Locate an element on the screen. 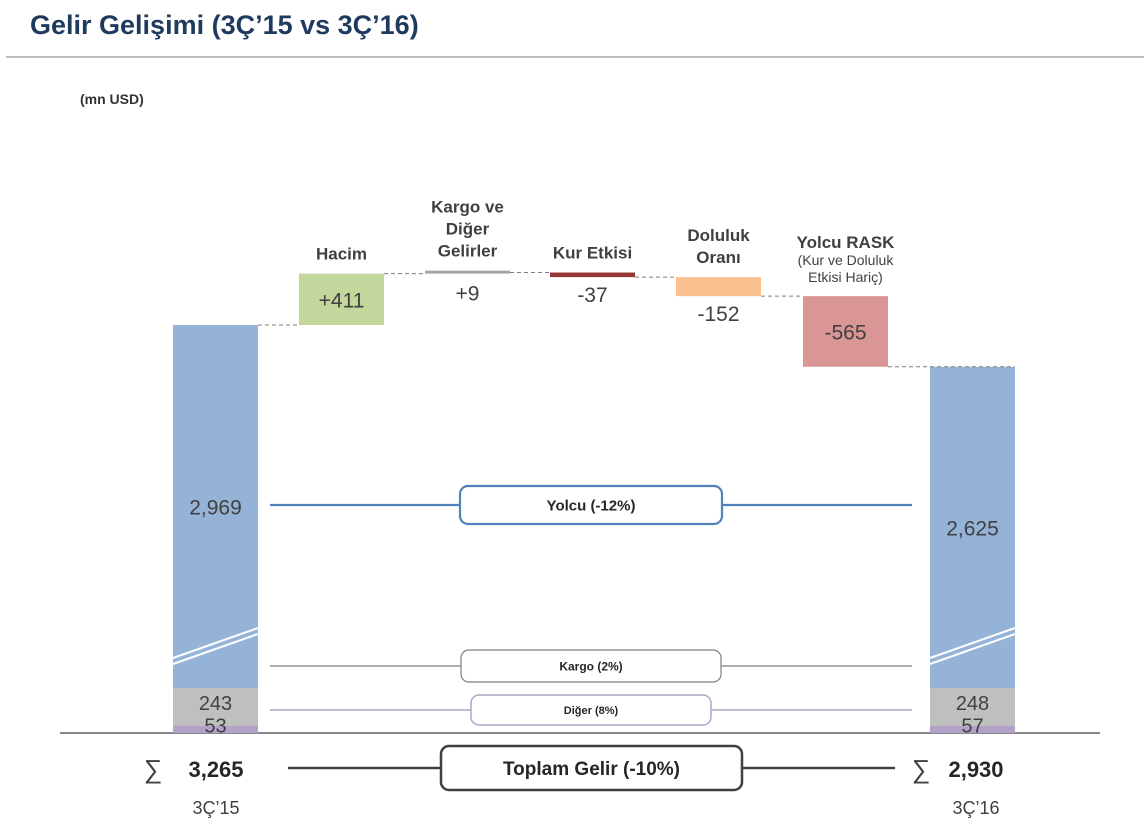  data-label-diger-0: 53 is located at coordinates (215, 727).